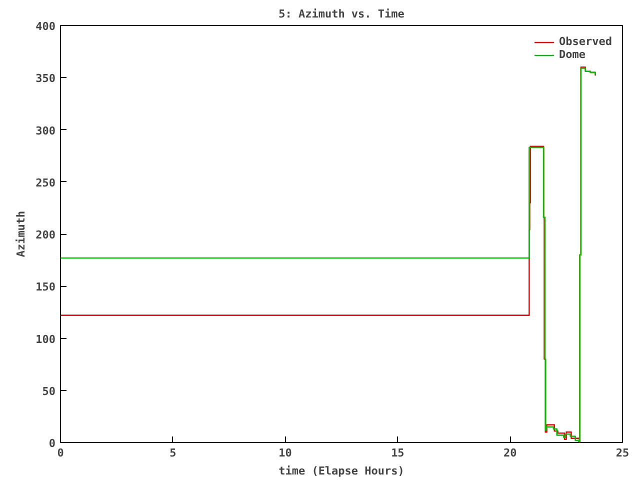 The height and width of the screenshot is (480, 640). What do you see at coordinates (21, 234) in the screenshot?
I see `y-axis-title: Azimuth` at bounding box center [21, 234].